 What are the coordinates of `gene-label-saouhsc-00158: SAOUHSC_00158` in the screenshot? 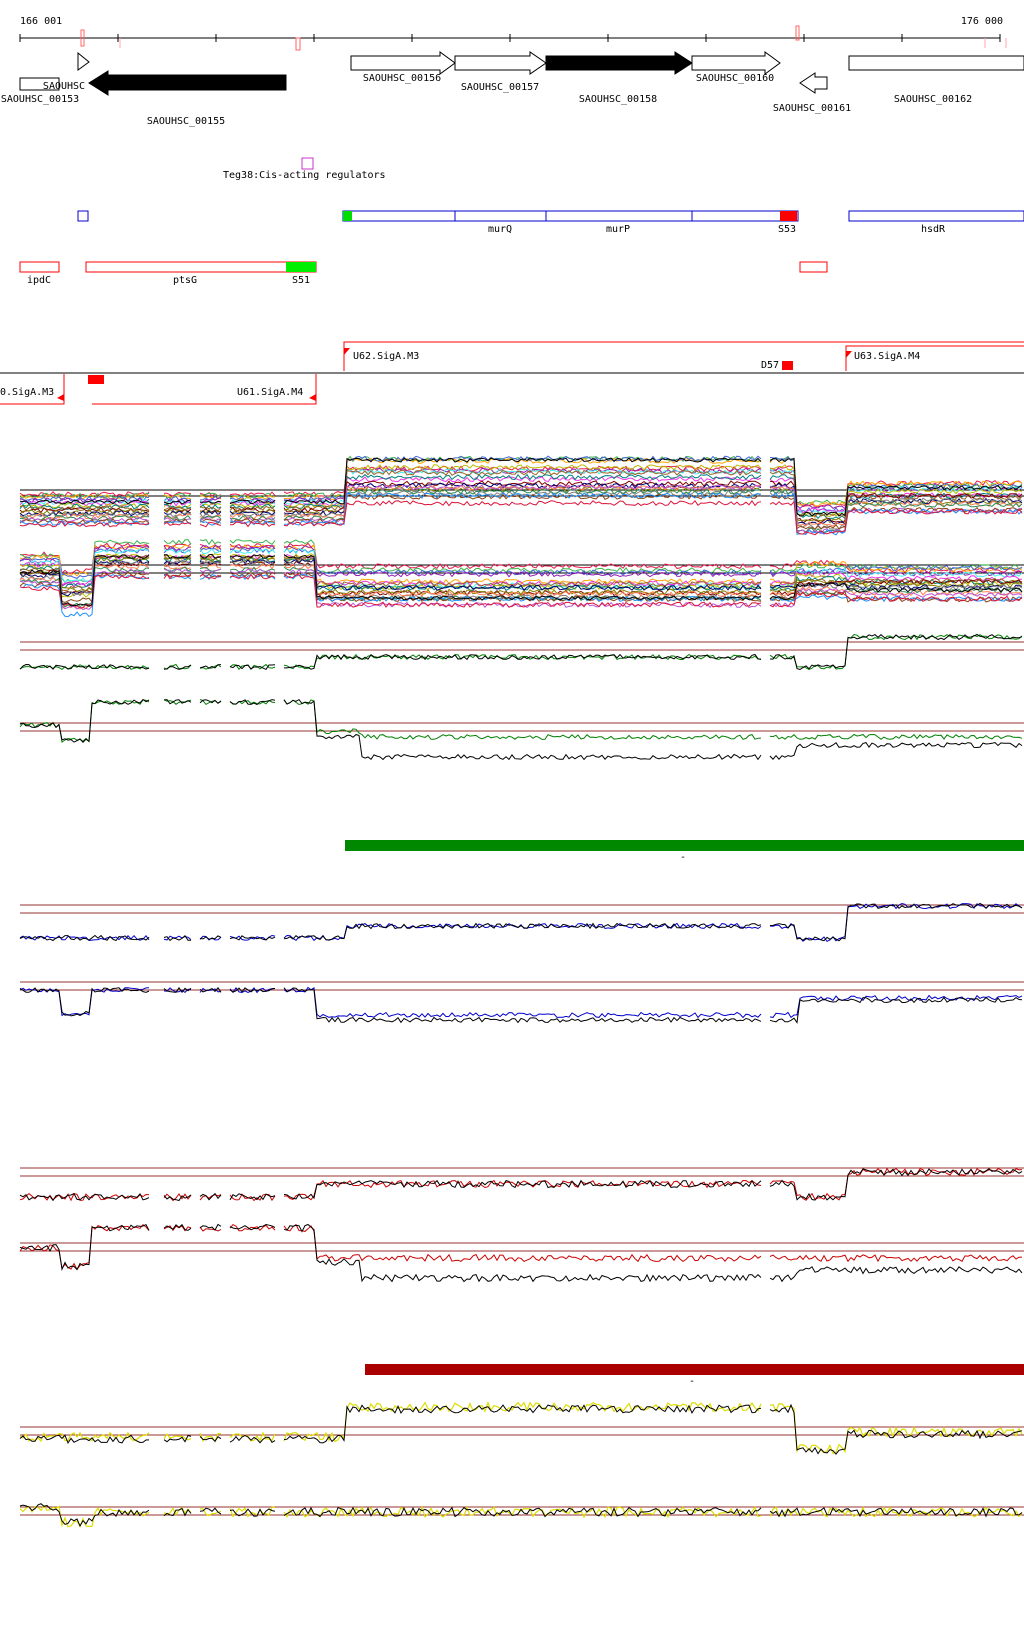 It's located at (618, 99).